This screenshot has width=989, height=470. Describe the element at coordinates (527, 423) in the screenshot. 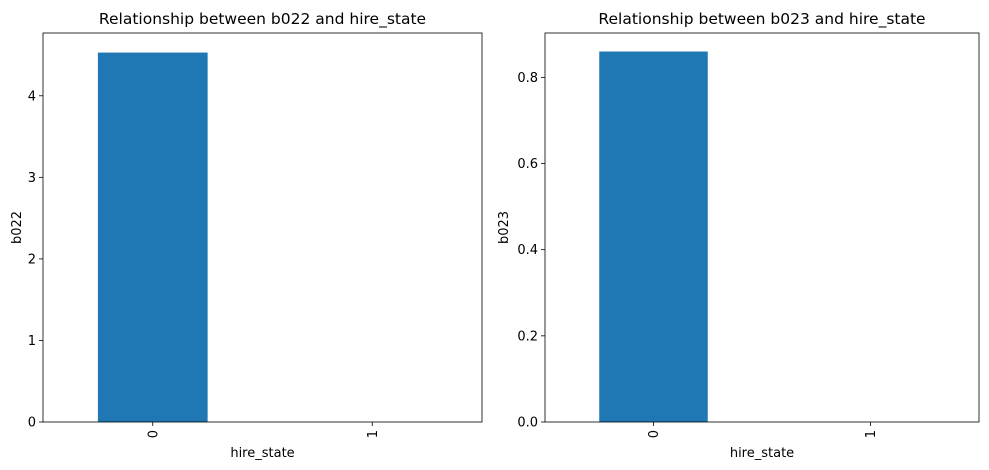

I see `y-tick-label: 0.0` at that location.